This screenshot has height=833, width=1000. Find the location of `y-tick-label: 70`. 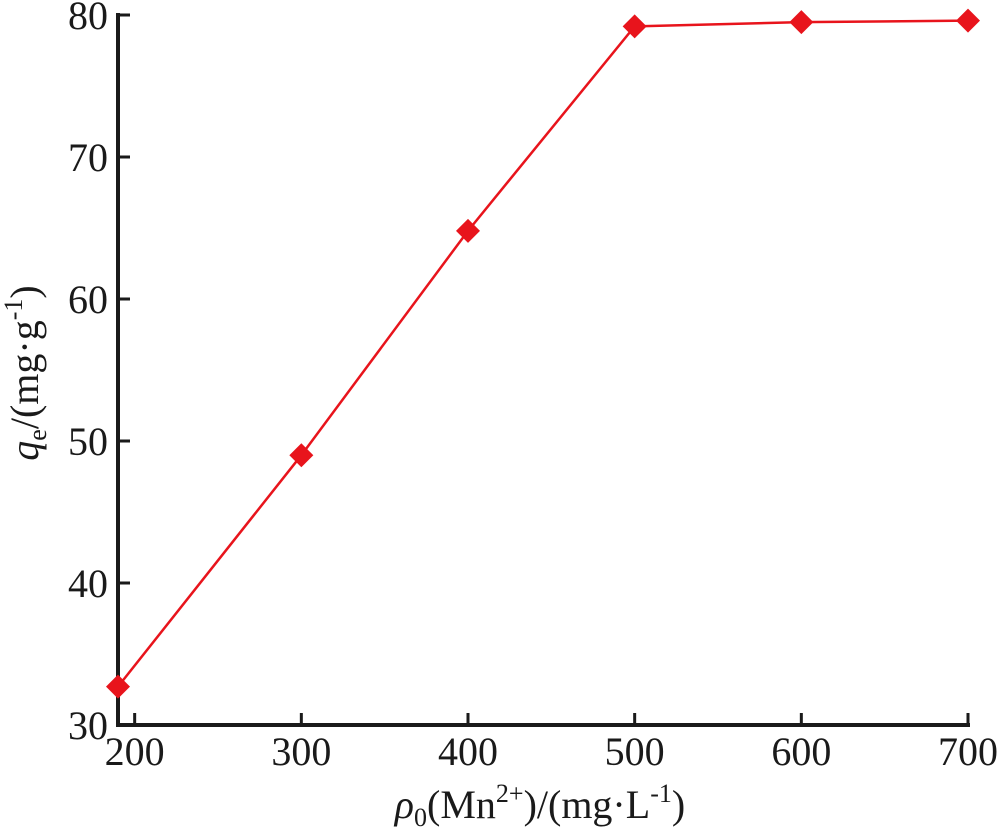

y-tick-label: 70 is located at coordinates (88, 157).